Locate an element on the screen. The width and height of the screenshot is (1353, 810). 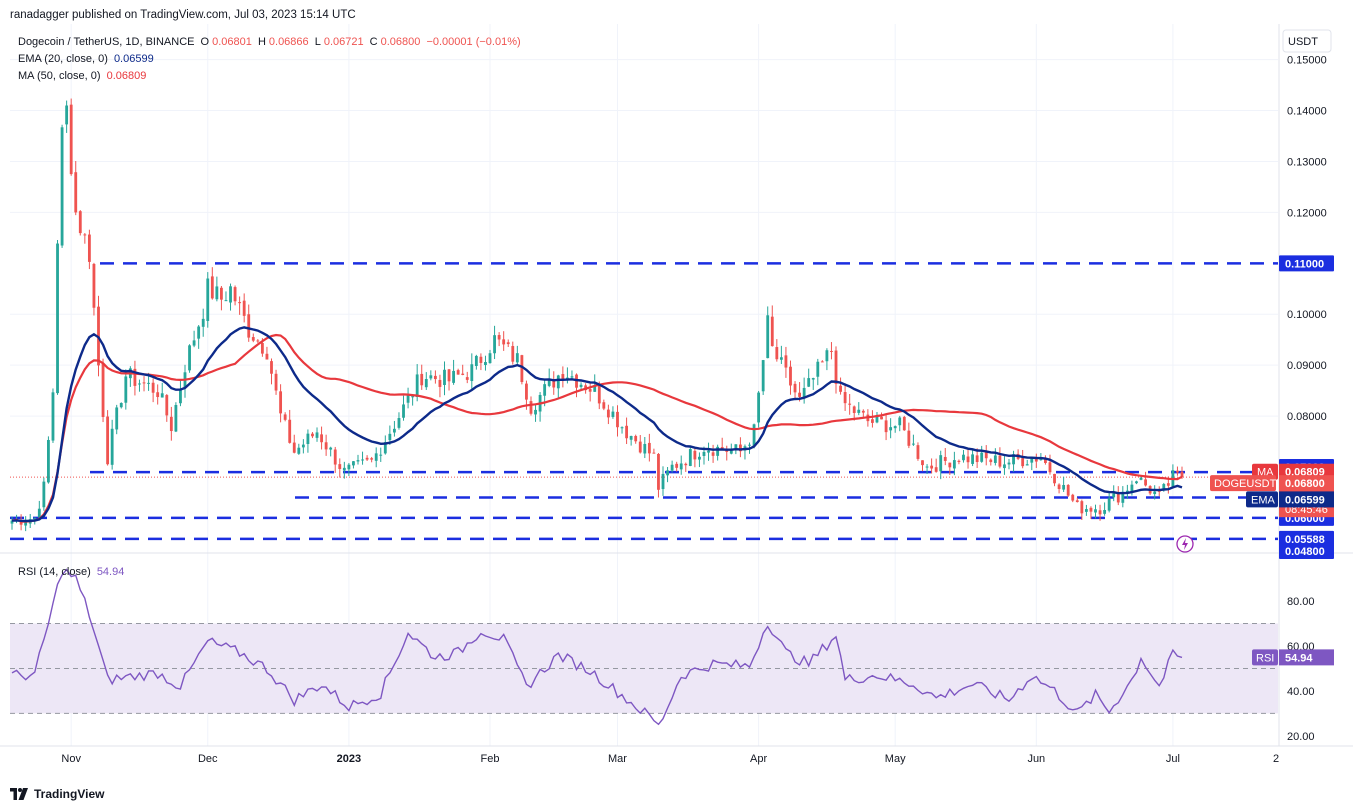
lightning-icon is located at coordinates (1185, 544).